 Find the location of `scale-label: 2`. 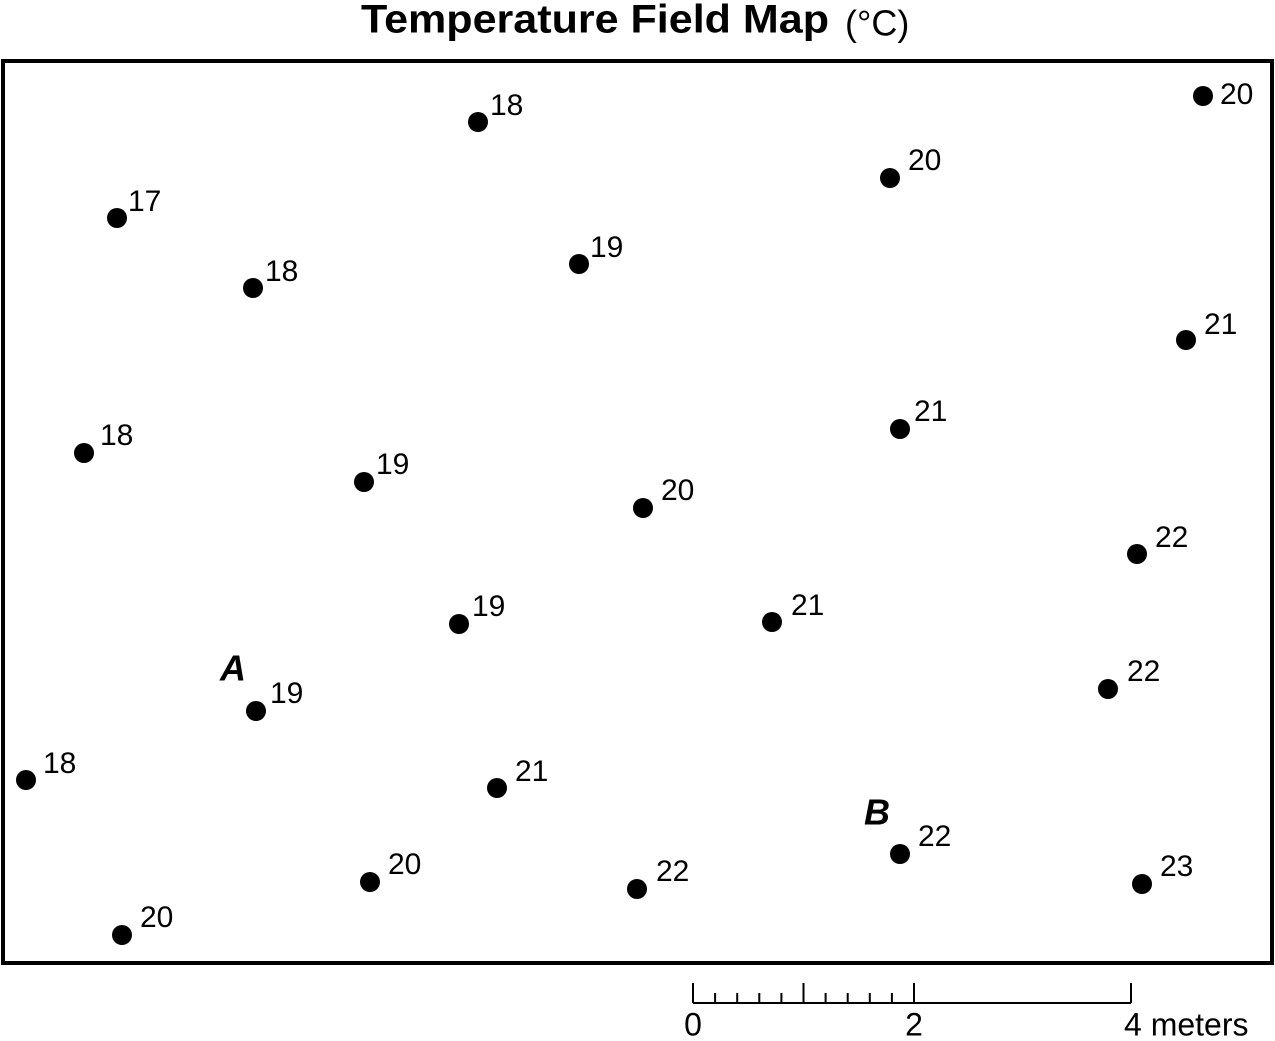

scale-label: 2 is located at coordinates (914, 1023).